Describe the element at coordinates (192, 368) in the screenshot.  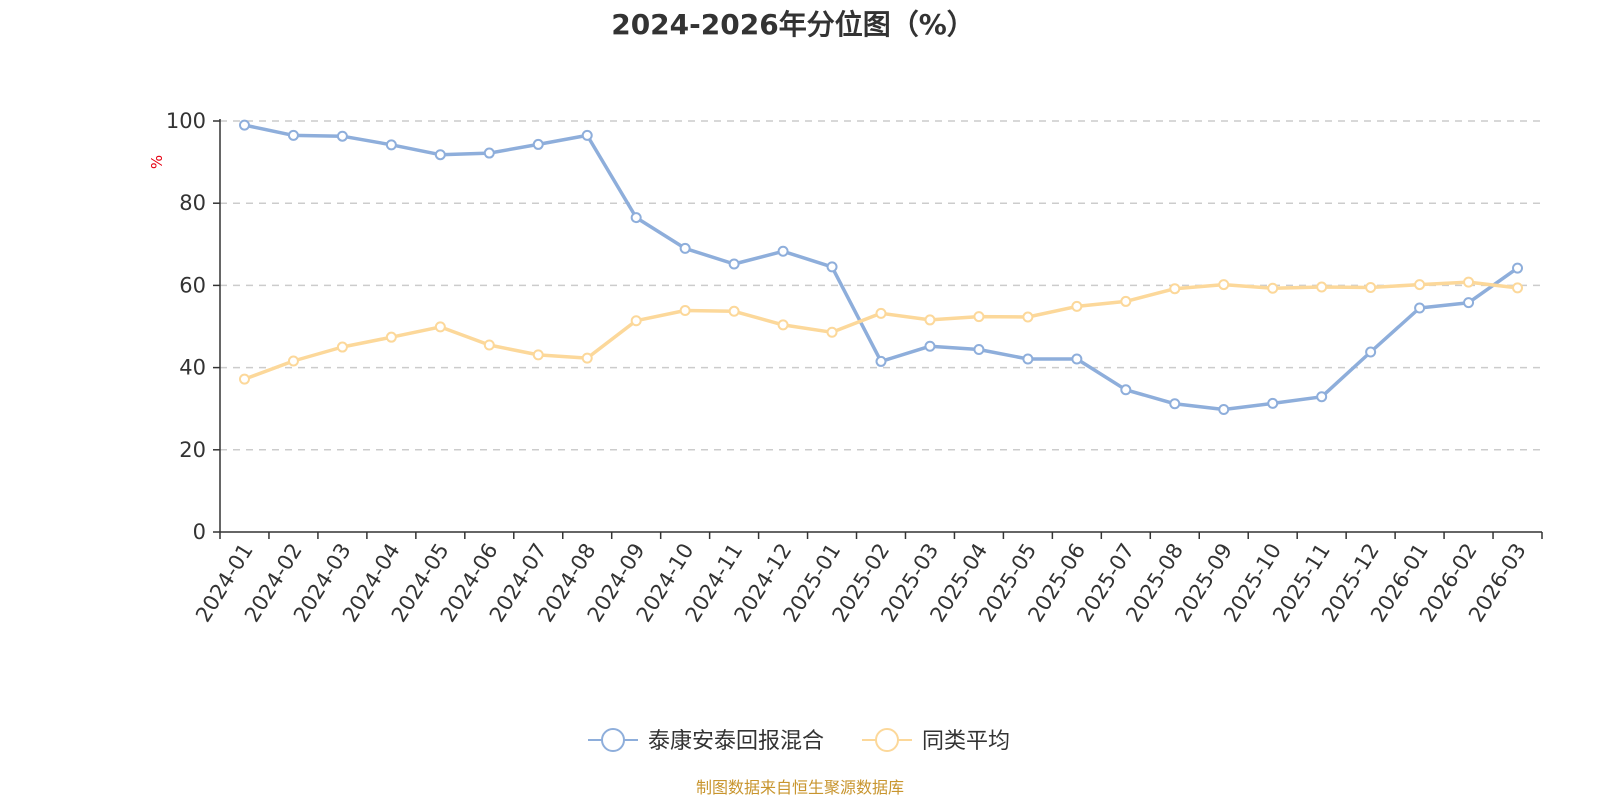
I see `y-tick-label-40: 40` at that location.